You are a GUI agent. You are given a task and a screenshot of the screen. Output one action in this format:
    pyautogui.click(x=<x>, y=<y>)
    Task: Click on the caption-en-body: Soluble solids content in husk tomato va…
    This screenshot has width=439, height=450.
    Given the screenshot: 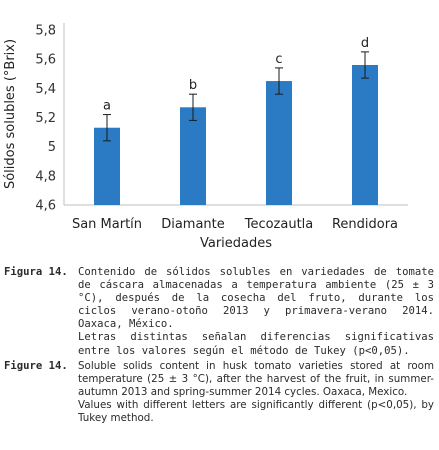 What is the action you would take?
    pyautogui.click(x=256, y=392)
    